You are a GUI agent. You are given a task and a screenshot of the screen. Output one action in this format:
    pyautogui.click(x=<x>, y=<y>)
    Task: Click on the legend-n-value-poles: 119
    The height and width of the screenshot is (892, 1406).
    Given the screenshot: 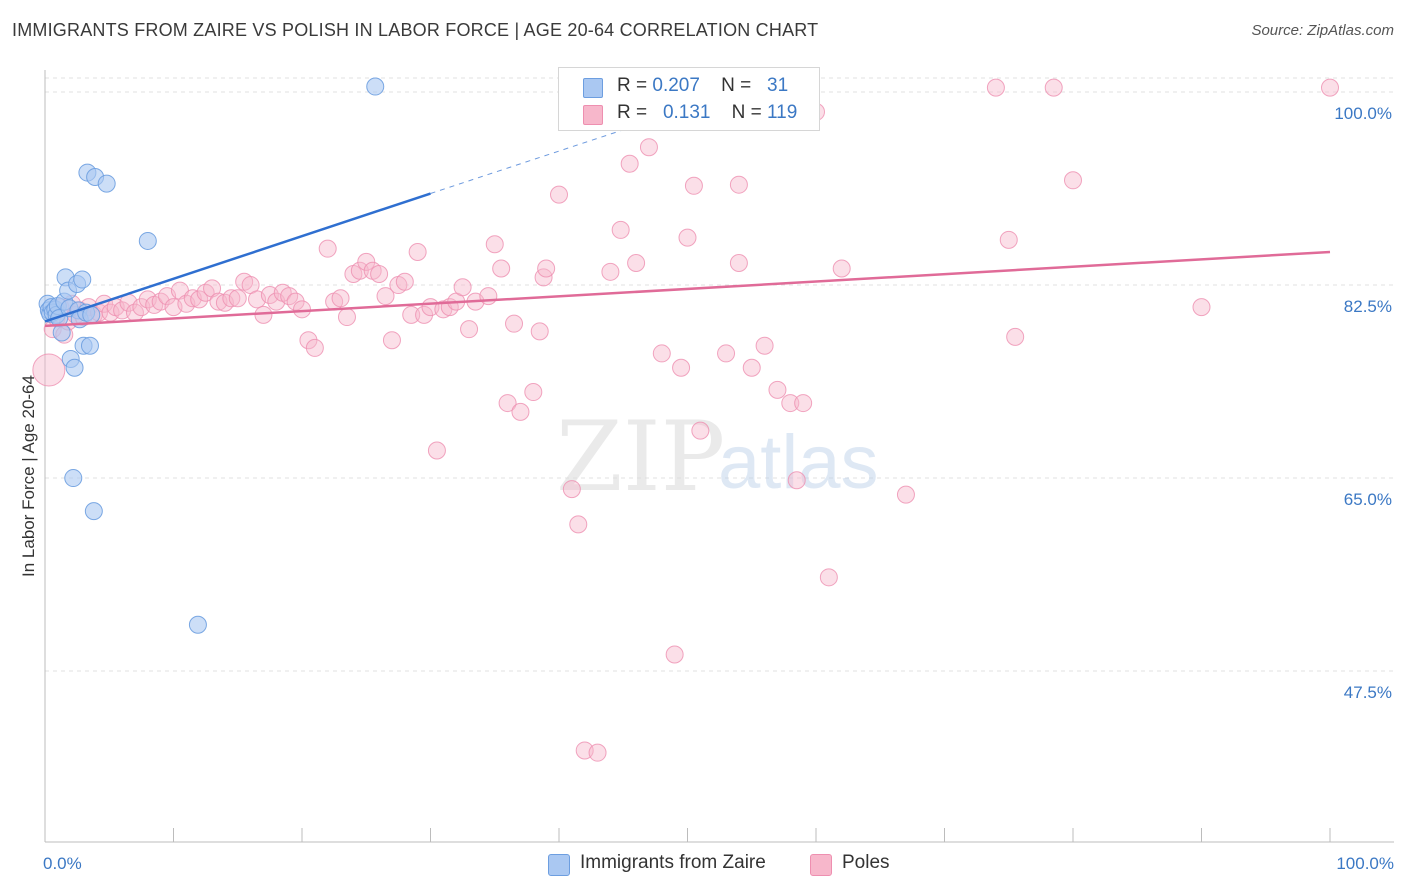 What is the action you would take?
    pyautogui.click(x=782, y=112)
    